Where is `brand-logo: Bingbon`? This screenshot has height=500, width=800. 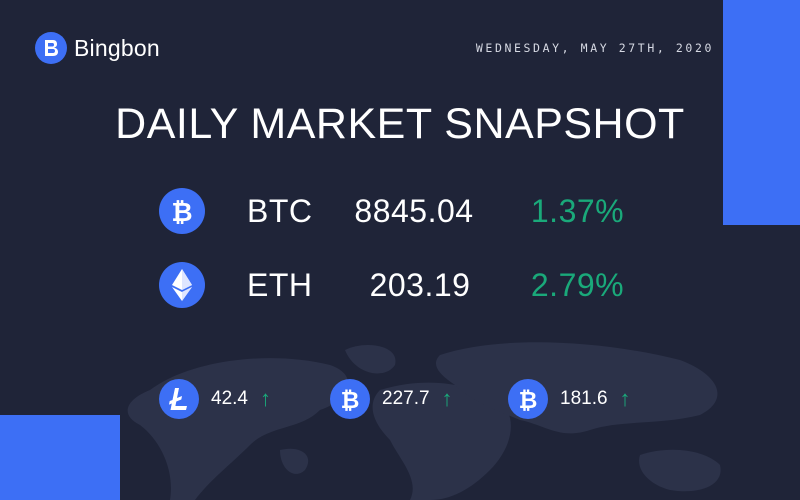 brand-logo: Bingbon is located at coordinates (97, 48).